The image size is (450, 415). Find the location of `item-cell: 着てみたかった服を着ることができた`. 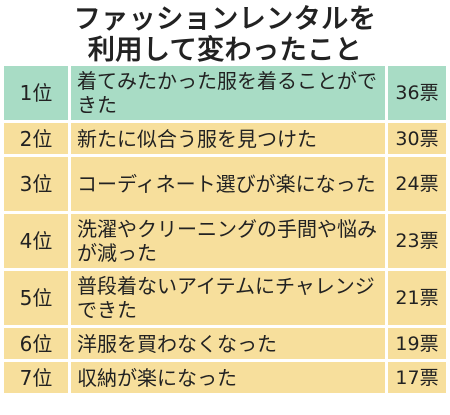

item-cell: 着てみたかった服を着ることができた is located at coordinates (228, 93).